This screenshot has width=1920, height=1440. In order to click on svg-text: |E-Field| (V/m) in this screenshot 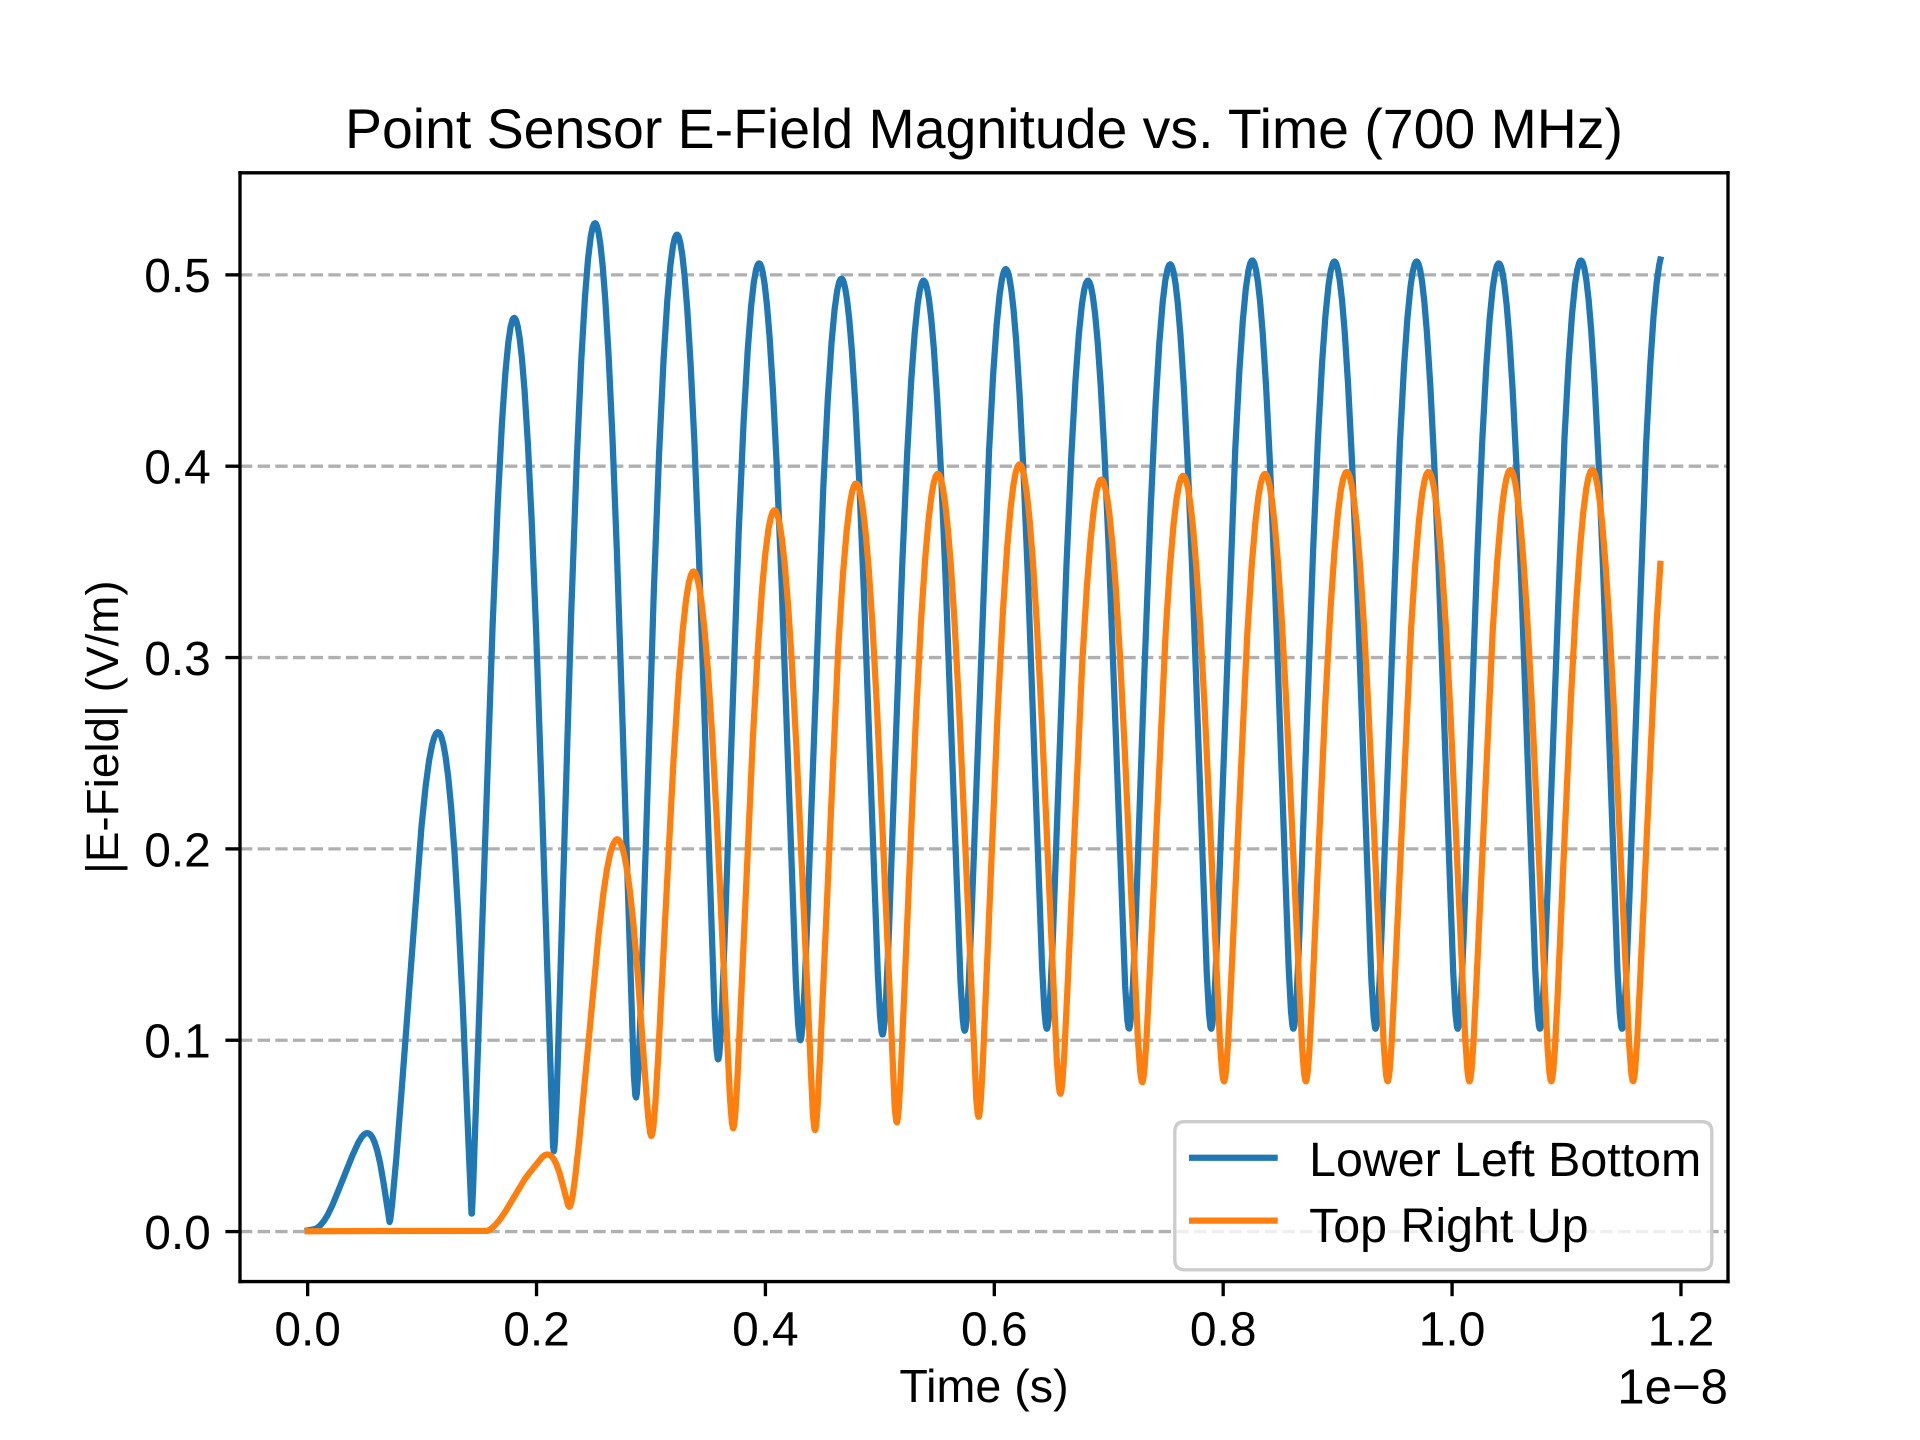, I will do `click(102, 727)`.